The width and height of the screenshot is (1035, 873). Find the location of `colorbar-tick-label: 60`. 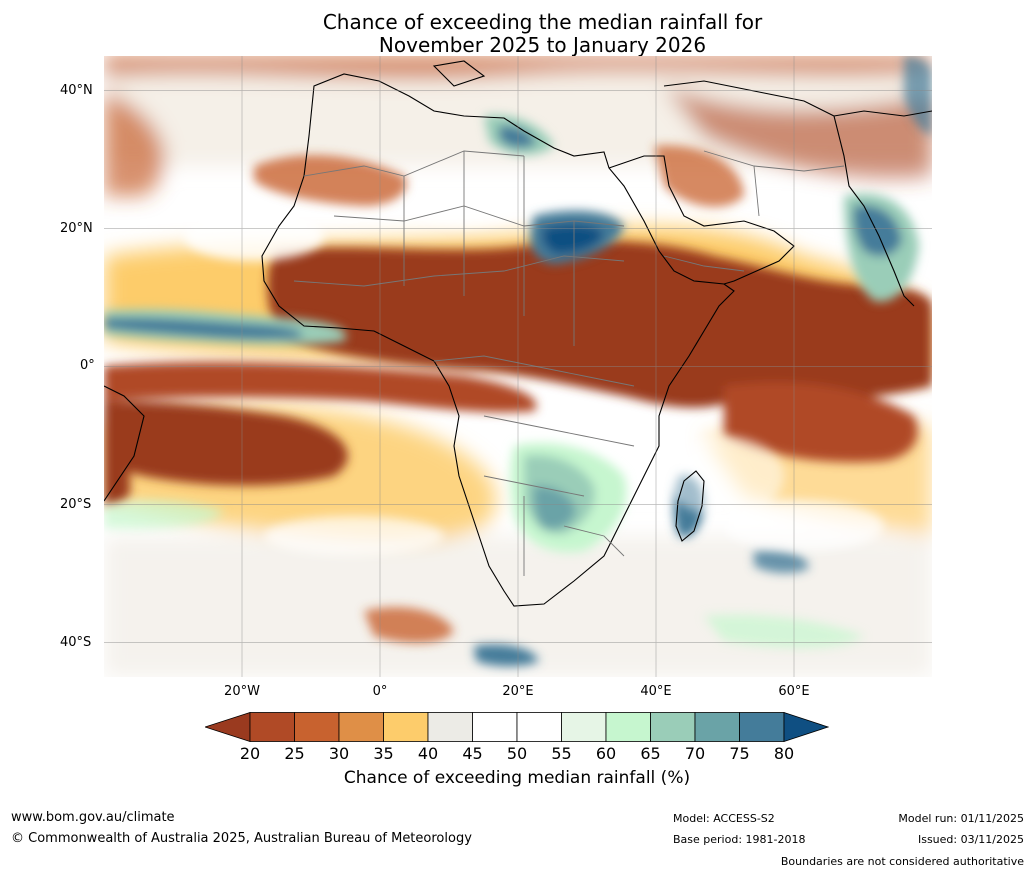

colorbar-tick-label: 60 is located at coordinates (606, 753).